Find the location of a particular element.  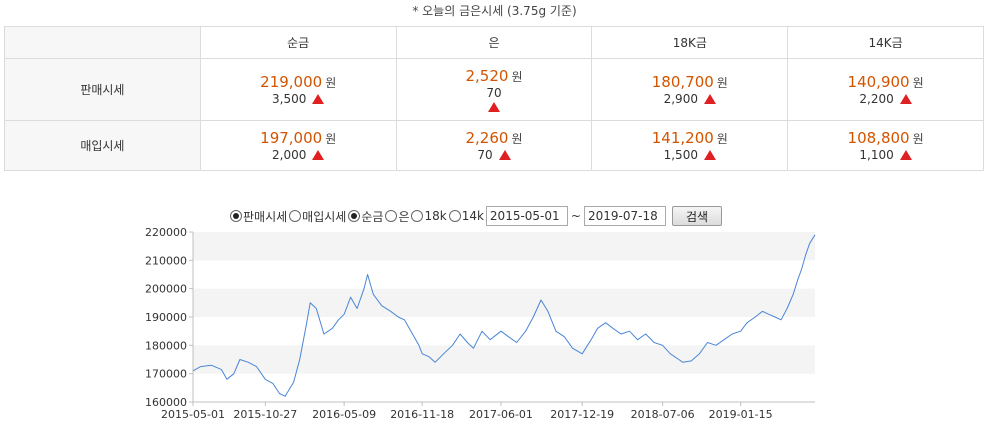

price-cell: 108,800 원 1,100 is located at coordinates (885, 145).